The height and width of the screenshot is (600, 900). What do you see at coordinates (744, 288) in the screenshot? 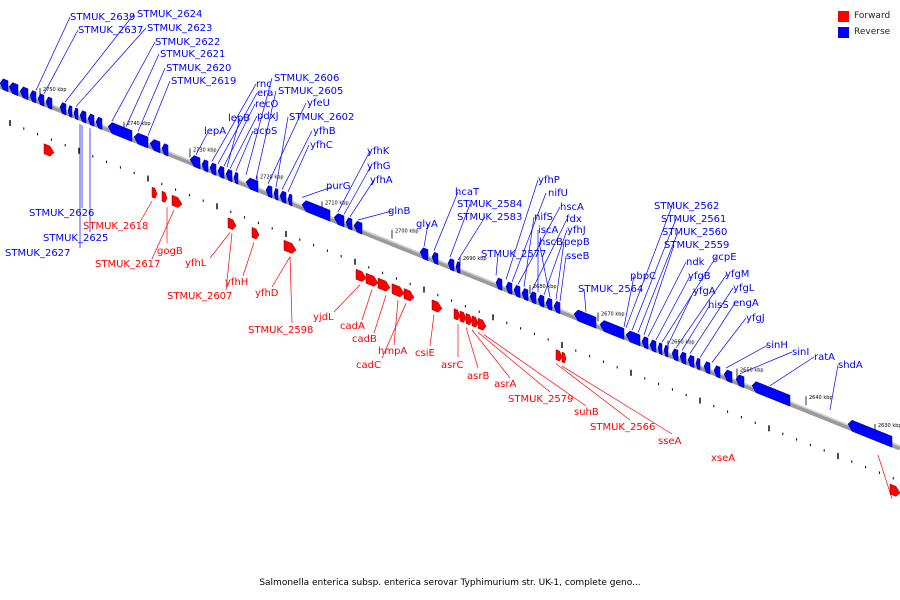
I see `reverse-gene-label: yfgL` at bounding box center [744, 288].